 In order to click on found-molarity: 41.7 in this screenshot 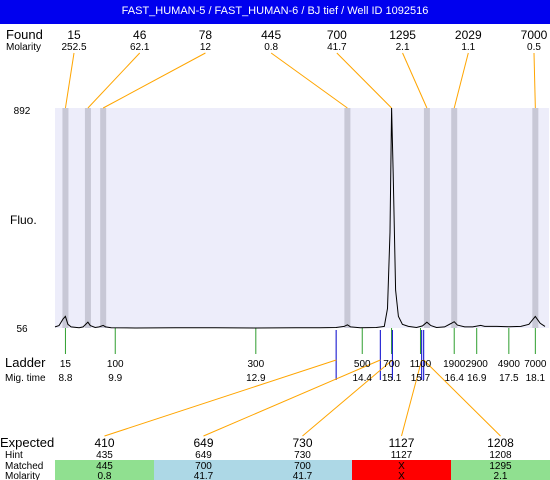, I will do `click(337, 47)`.